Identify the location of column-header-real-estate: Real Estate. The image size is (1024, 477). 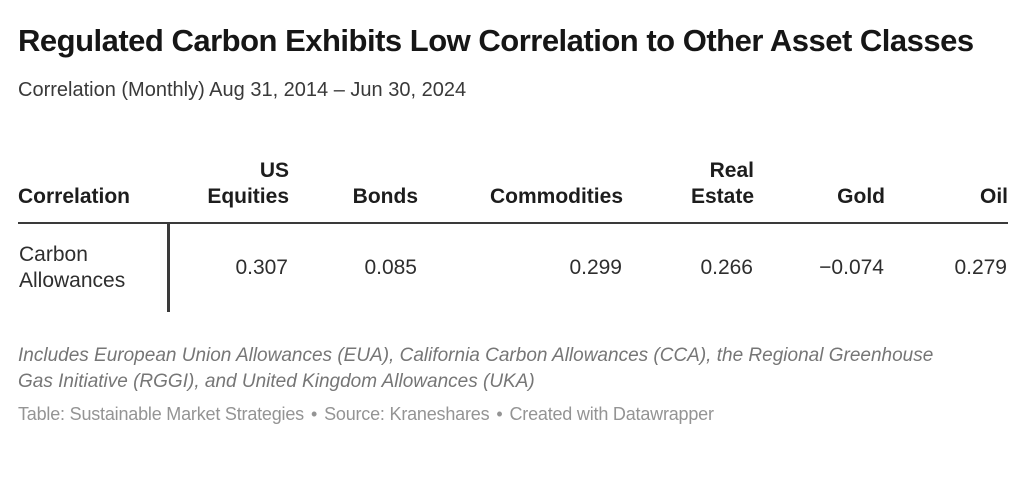
(688, 191).